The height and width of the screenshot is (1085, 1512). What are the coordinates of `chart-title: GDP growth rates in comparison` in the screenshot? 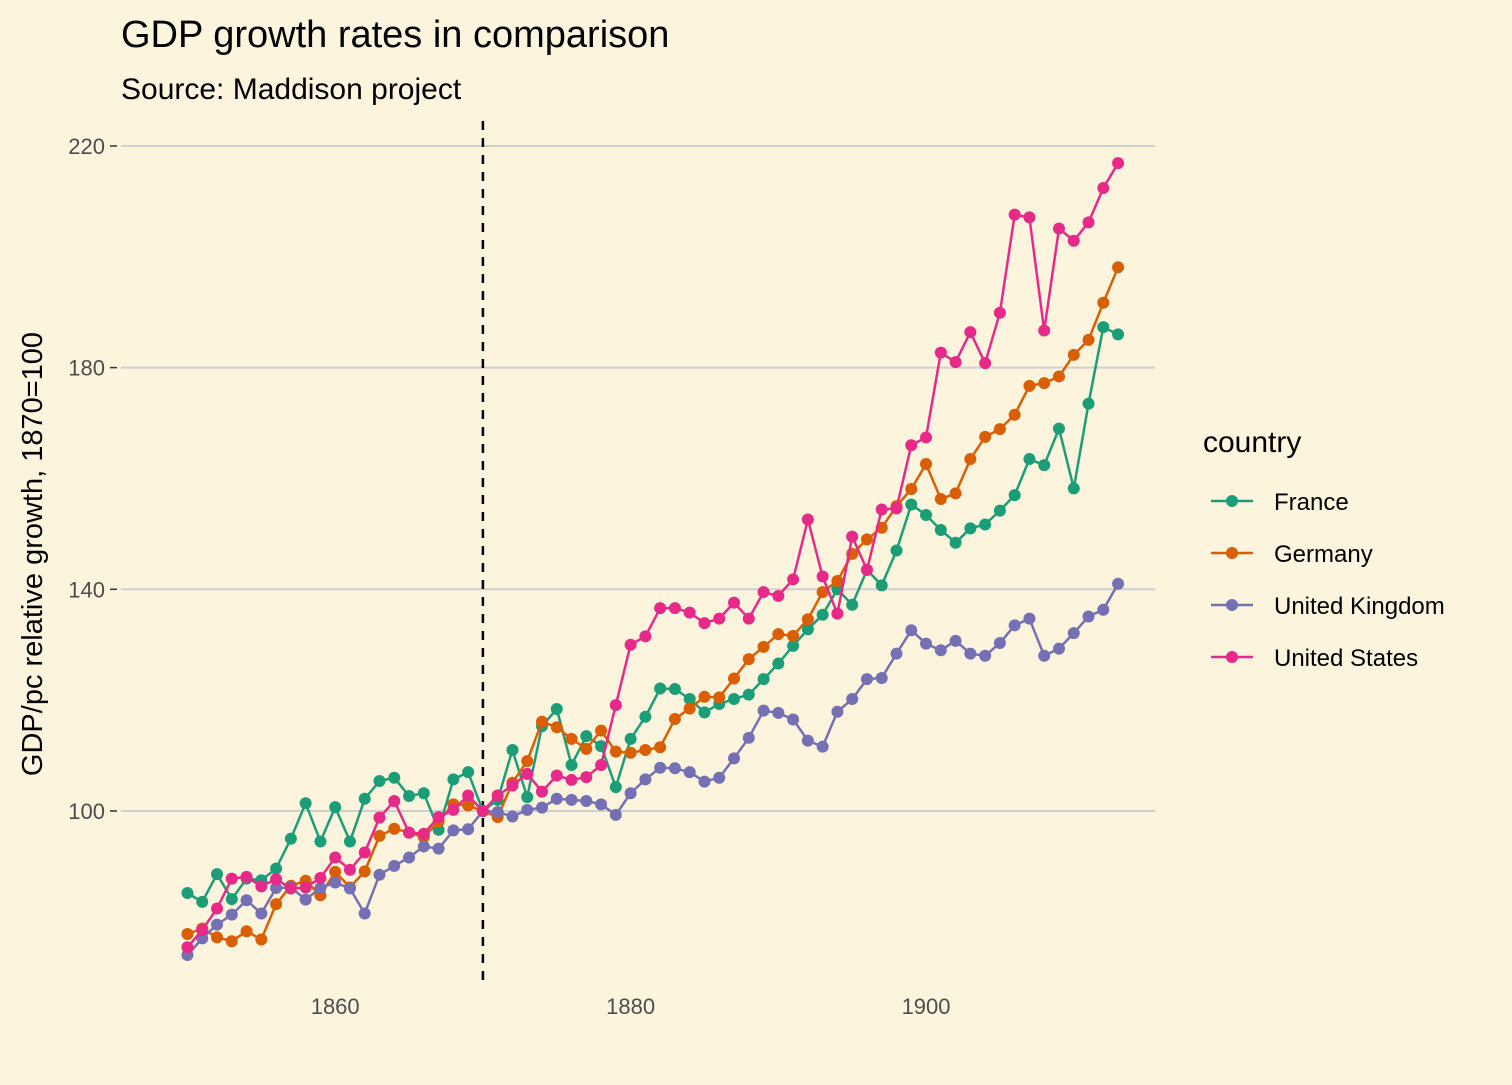 It's located at (395, 35).